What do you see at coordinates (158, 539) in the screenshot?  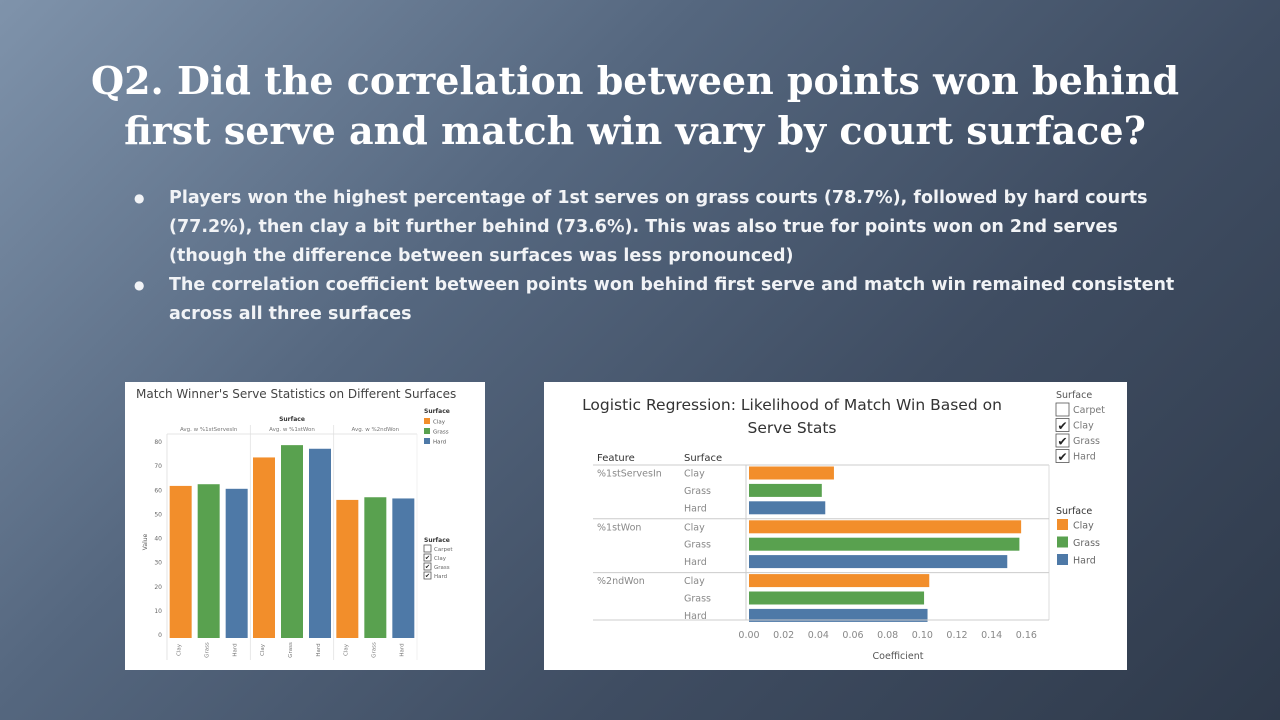 I see `y-tick-label: 40` at bounding box center [158, 539].